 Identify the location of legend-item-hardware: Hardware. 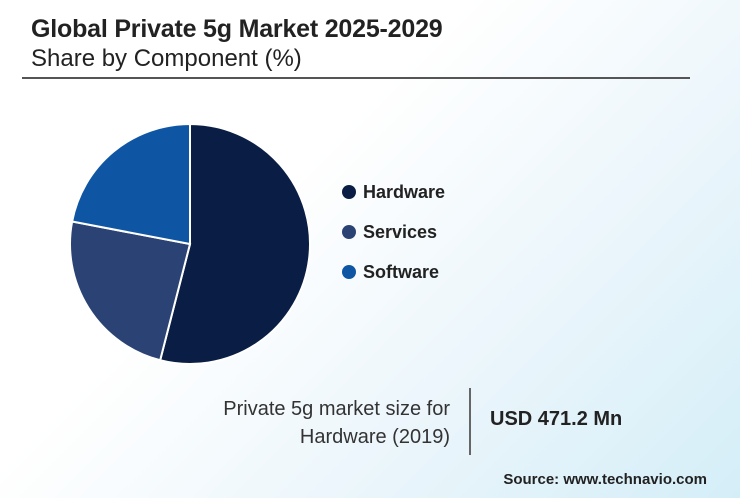
(393, 192).